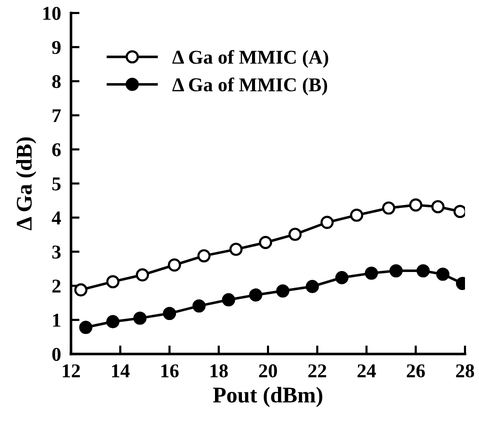  Describe the element at coordinates (56, 184) in the screenshot. I see `y-tick-label: 5` at that location.